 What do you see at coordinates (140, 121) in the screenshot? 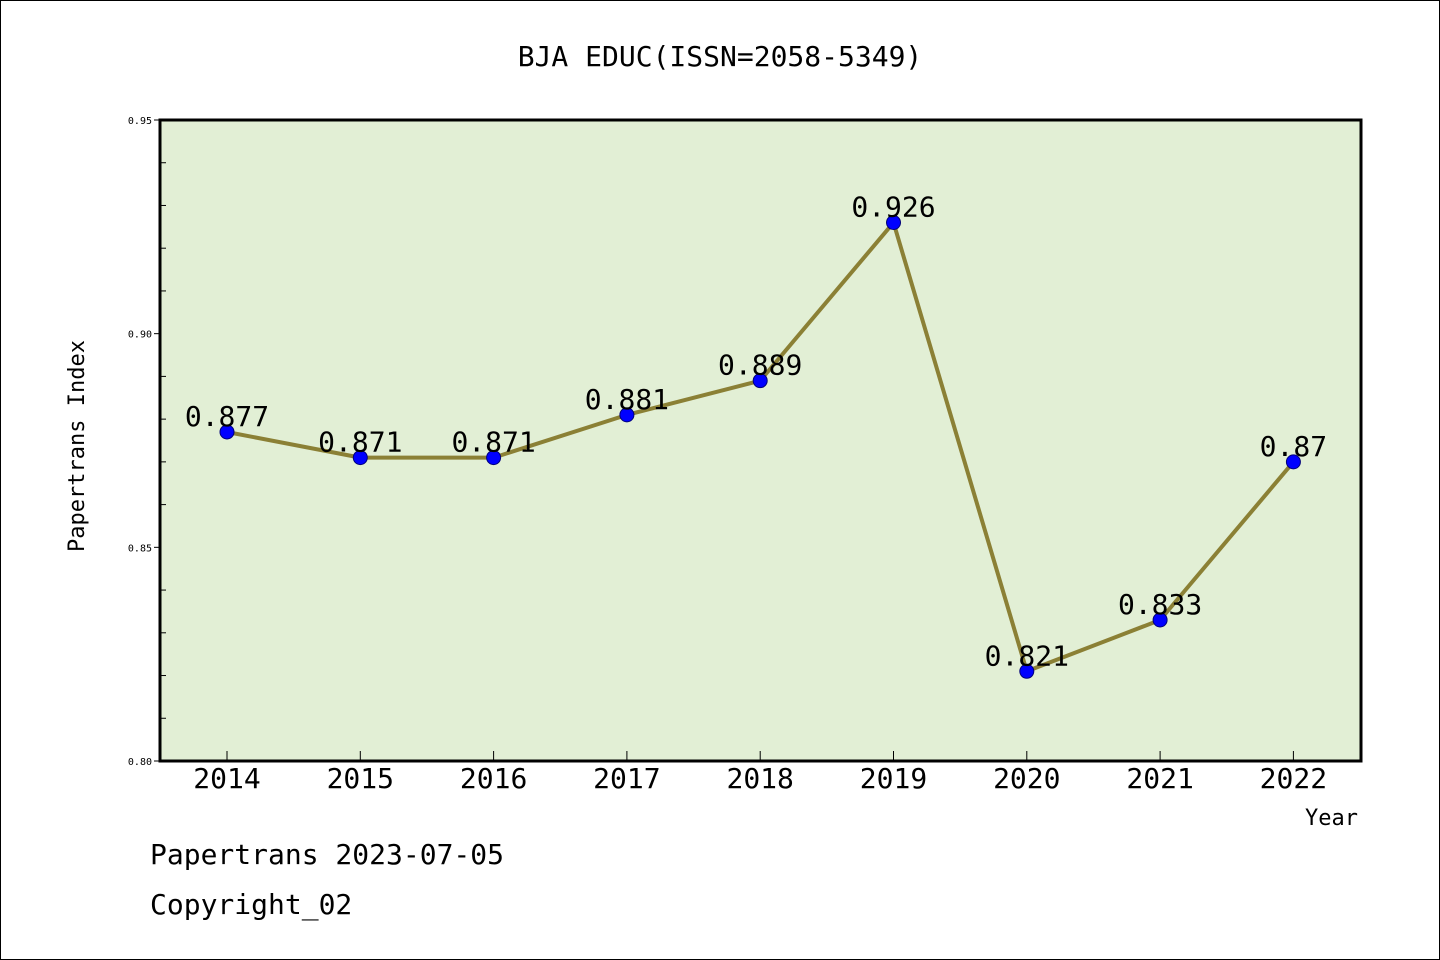
I see `y-tick-label: 0.95` at bounding box center [140, 121].